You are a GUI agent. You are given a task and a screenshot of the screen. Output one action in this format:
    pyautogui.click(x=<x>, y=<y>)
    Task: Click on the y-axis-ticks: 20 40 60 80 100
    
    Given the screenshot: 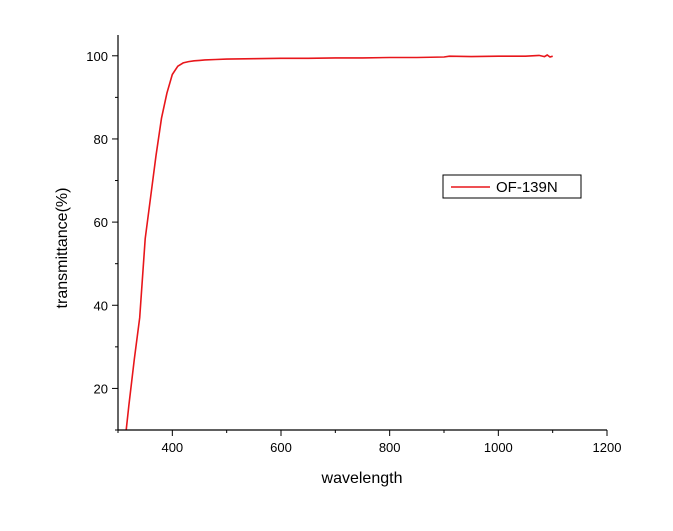 What is the action you would take?
    pyautogui.click(x=102, y=240)
    